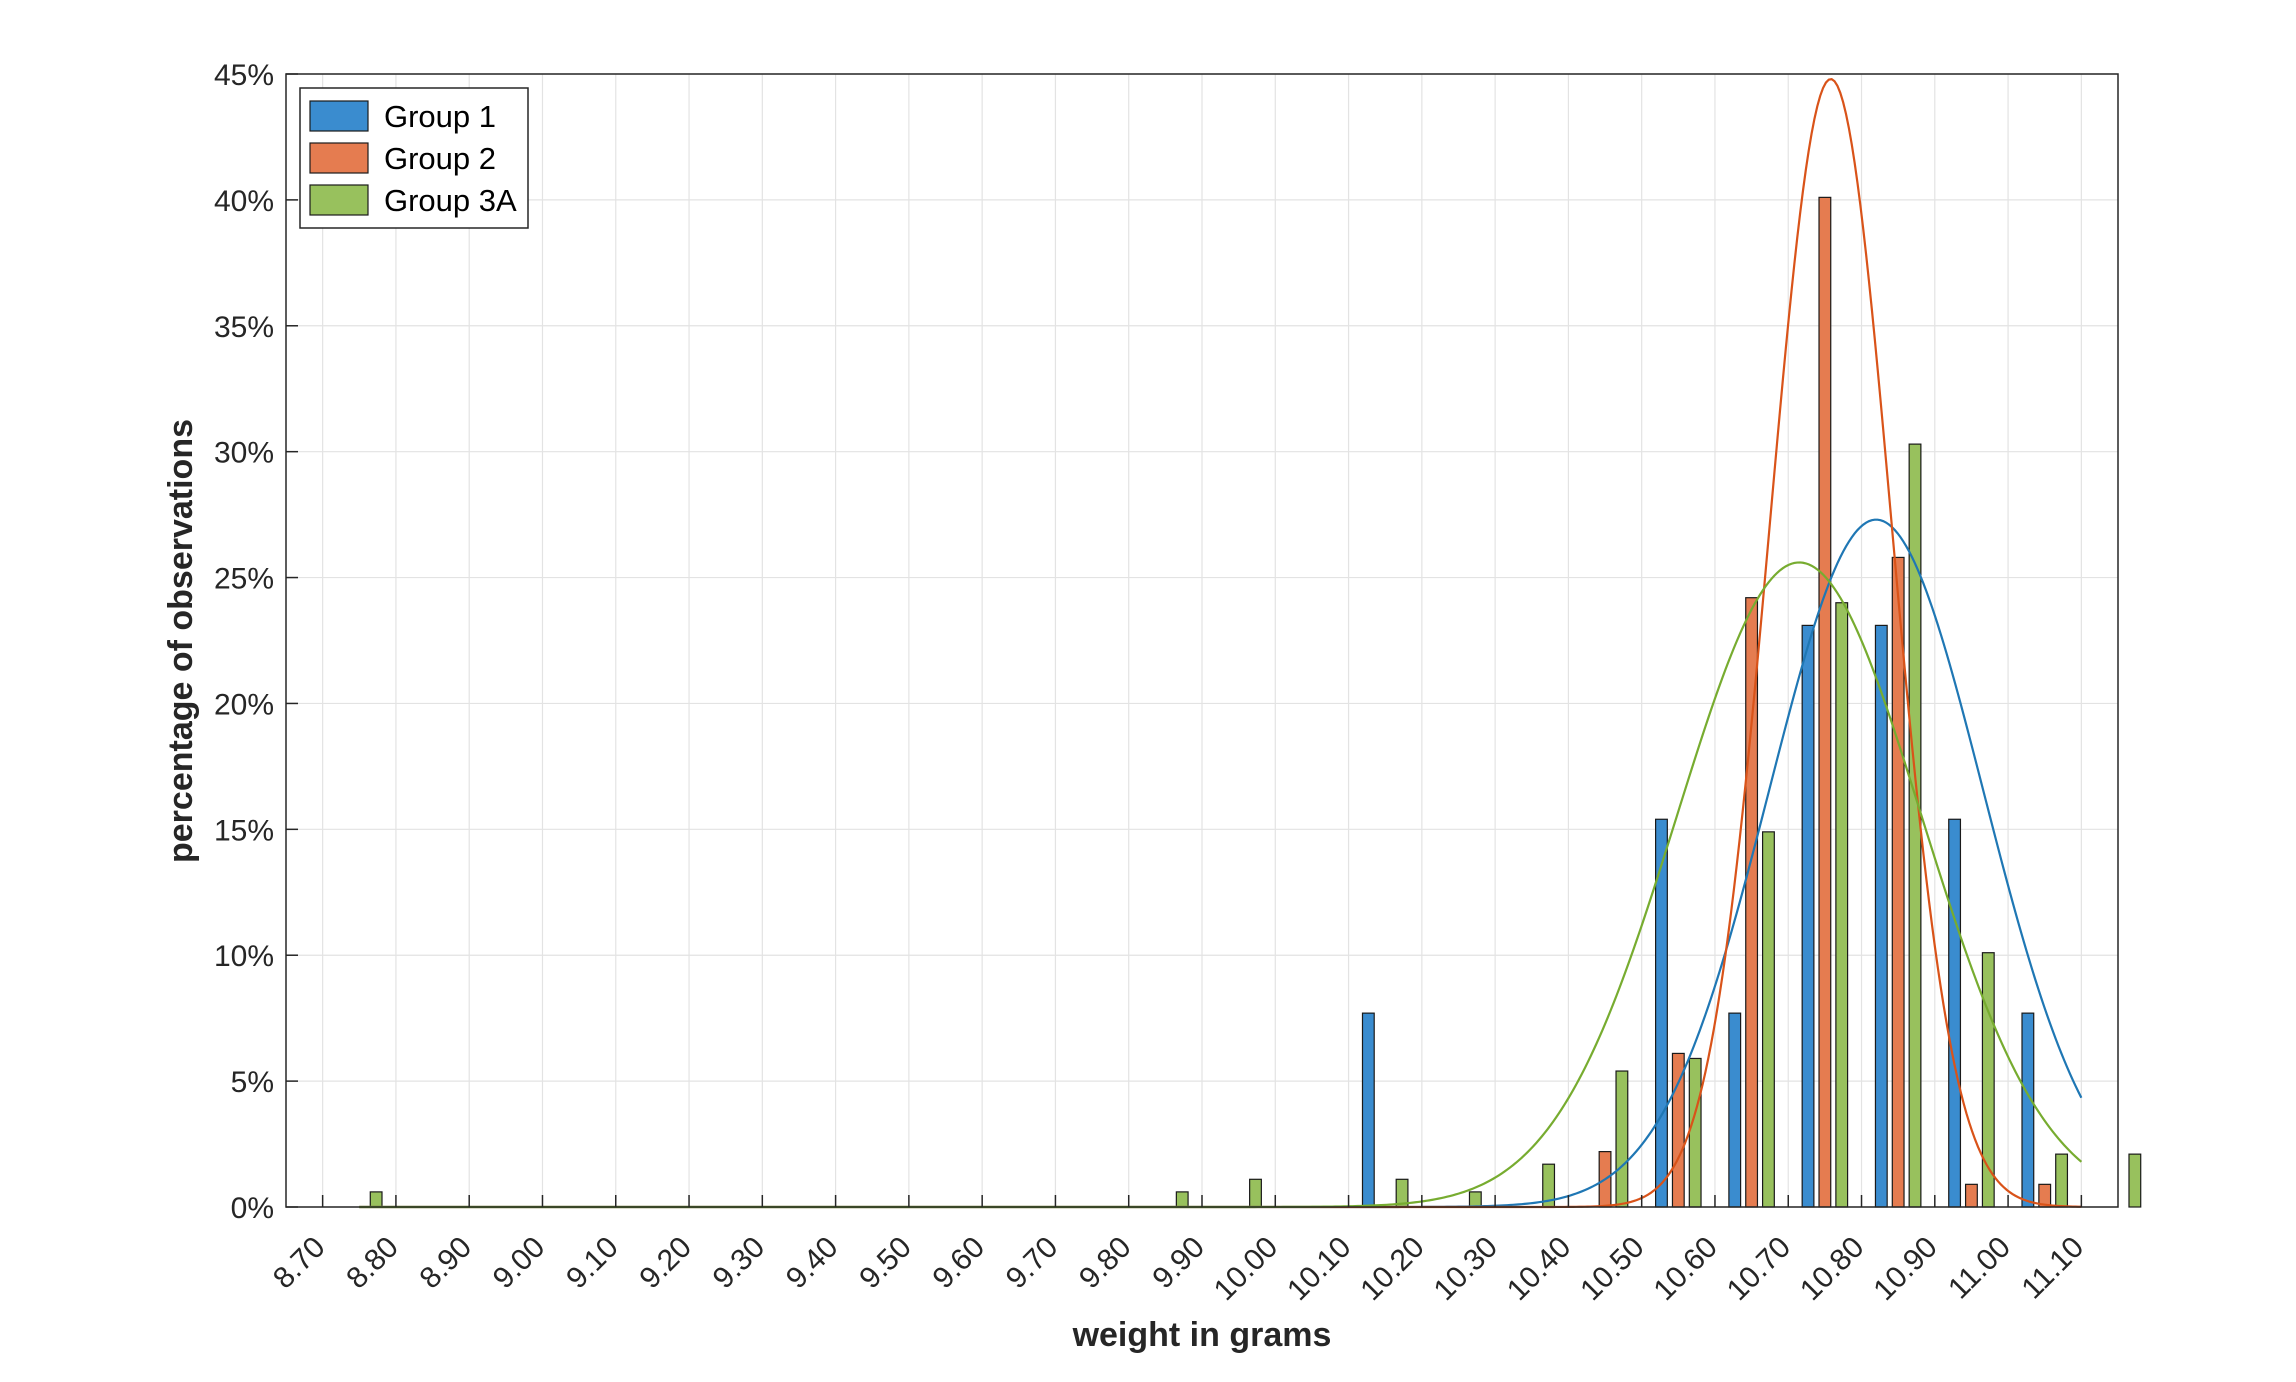  What do you see at coordinates (244, 453) in the screenshot?
I see `y-tick-label: 30%` at bounding box center [244, 453].